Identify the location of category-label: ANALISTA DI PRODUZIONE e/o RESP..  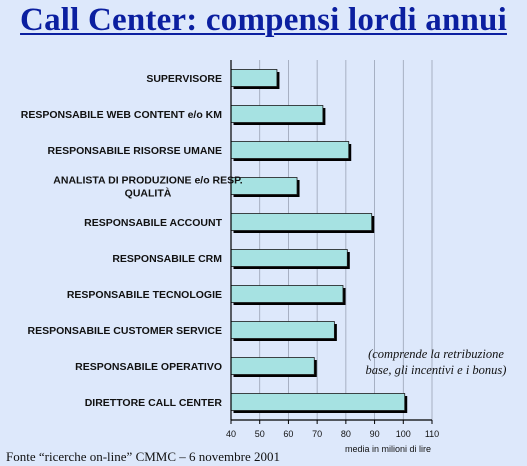
(147, 181).